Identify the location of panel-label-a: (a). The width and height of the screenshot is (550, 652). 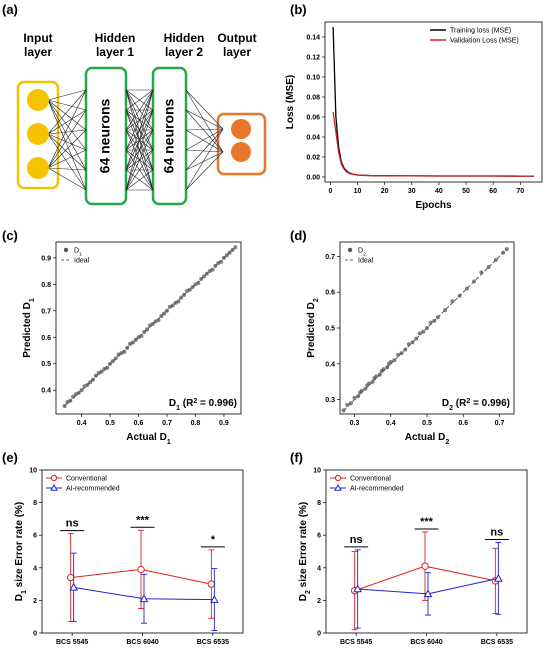
(10, 9).